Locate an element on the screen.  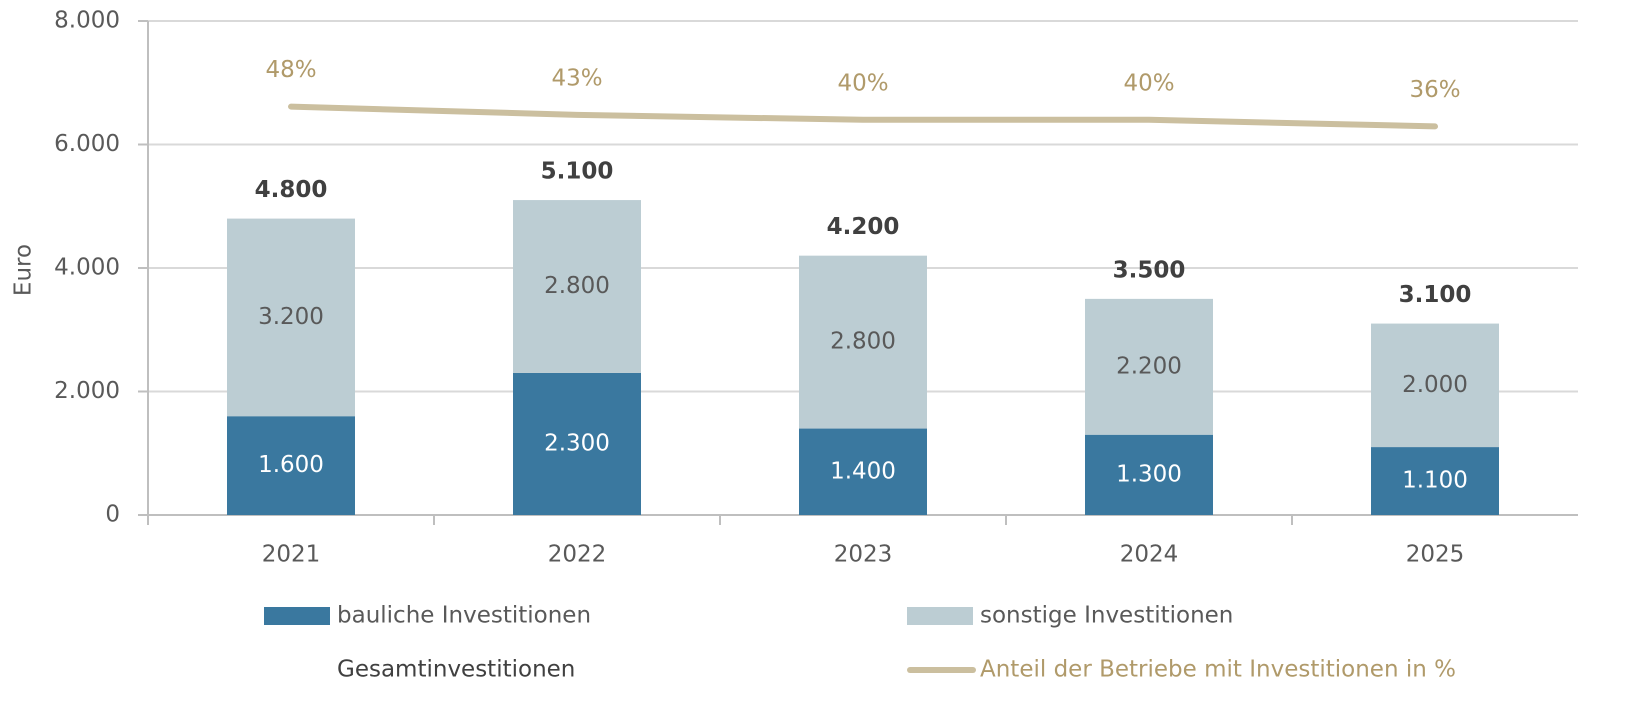
bar-value-label: 2.300 is located at coordinates (577, 443).